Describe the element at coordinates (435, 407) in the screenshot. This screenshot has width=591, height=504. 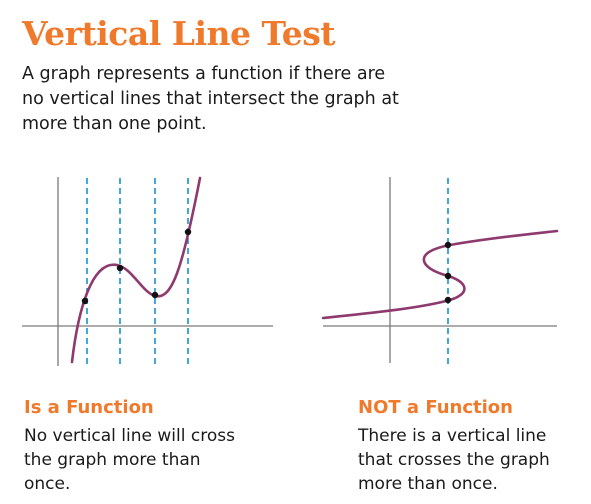
I see `right-caption-title: NOT a Function` at that location.